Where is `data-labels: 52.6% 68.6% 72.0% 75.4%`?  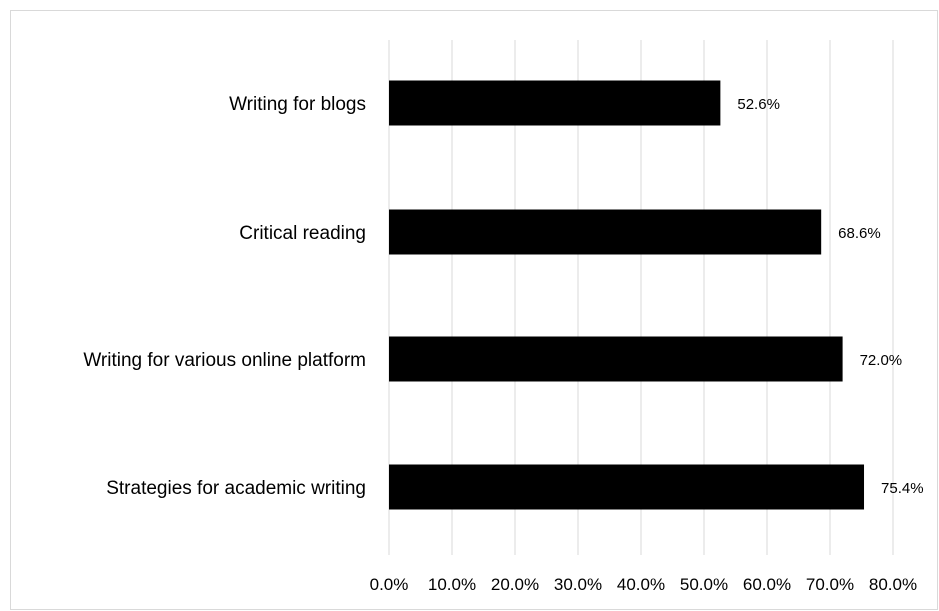
data-labels: 52.6% 68.6% 72.0% 75.4% is located at coordinates (830, 296).